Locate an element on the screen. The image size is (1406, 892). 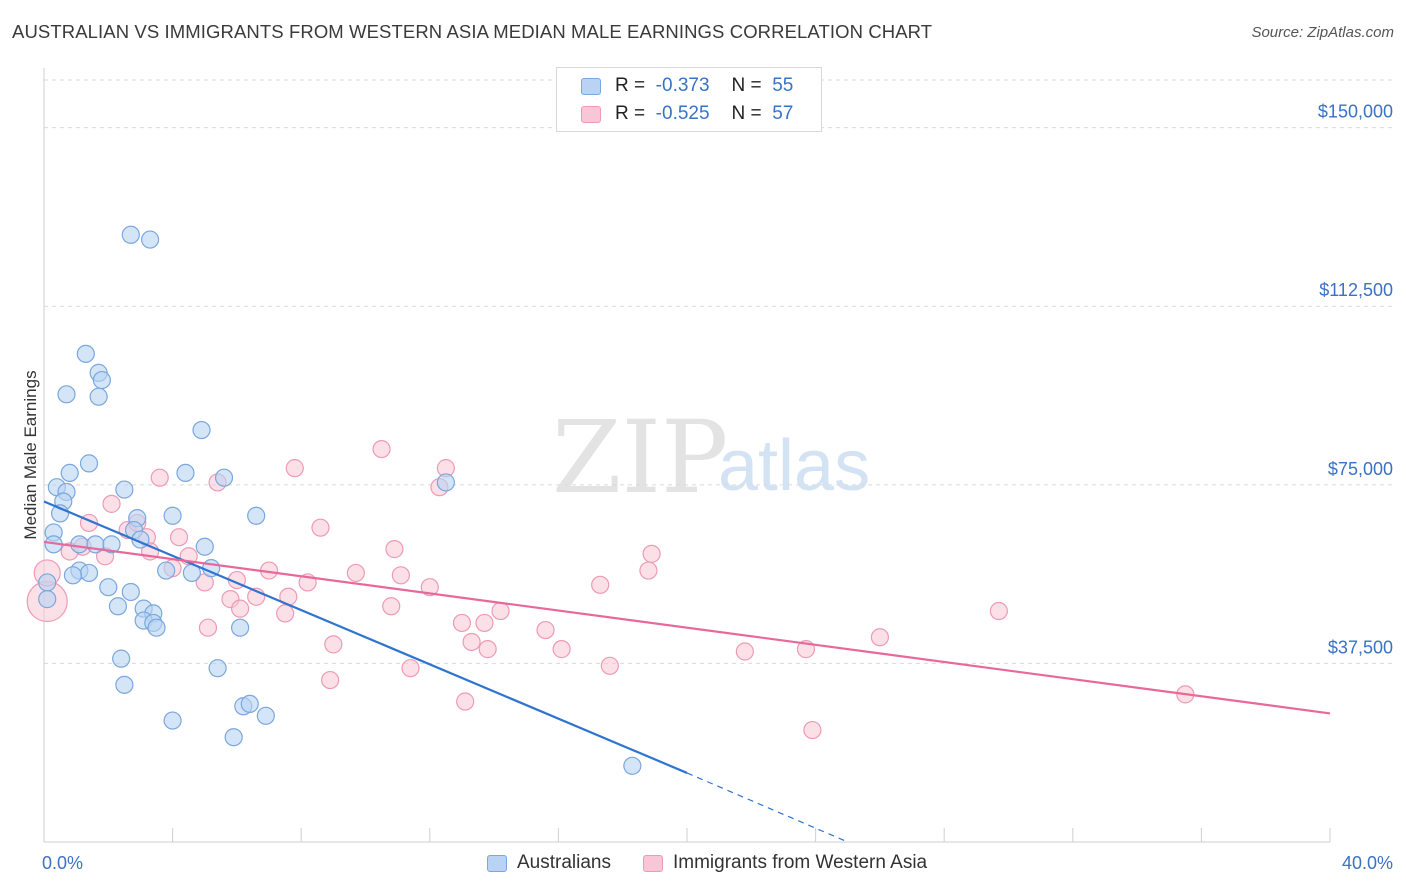
legend-item-australians: Australians is located at coordinates (549, 863).